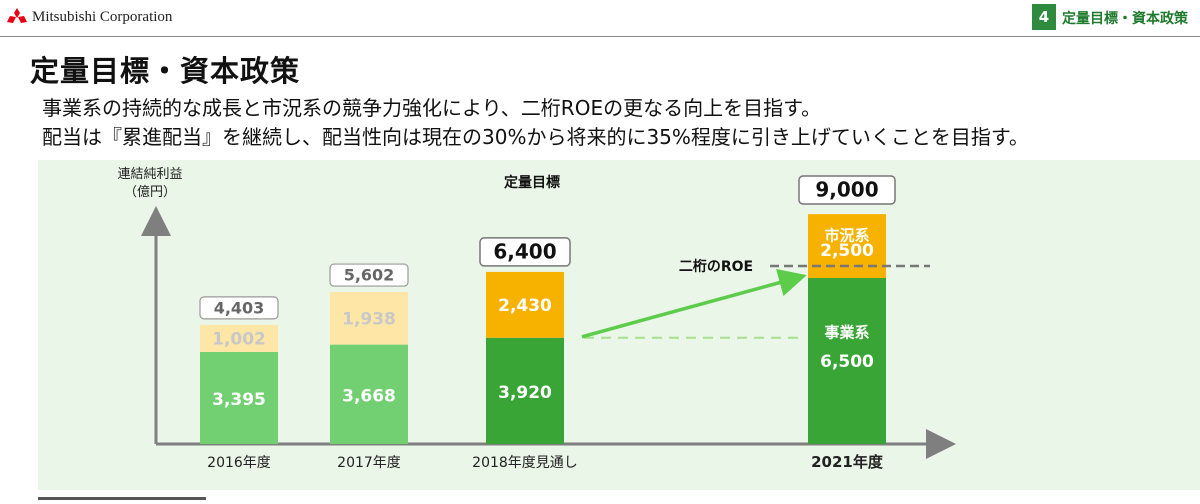 The width and height of the screenshot is (1200, 504). What do you see at coordinates (239, 463) in the screenshot?
I see `x-tick-label: 2016年度` at bounding box center [239, 463].